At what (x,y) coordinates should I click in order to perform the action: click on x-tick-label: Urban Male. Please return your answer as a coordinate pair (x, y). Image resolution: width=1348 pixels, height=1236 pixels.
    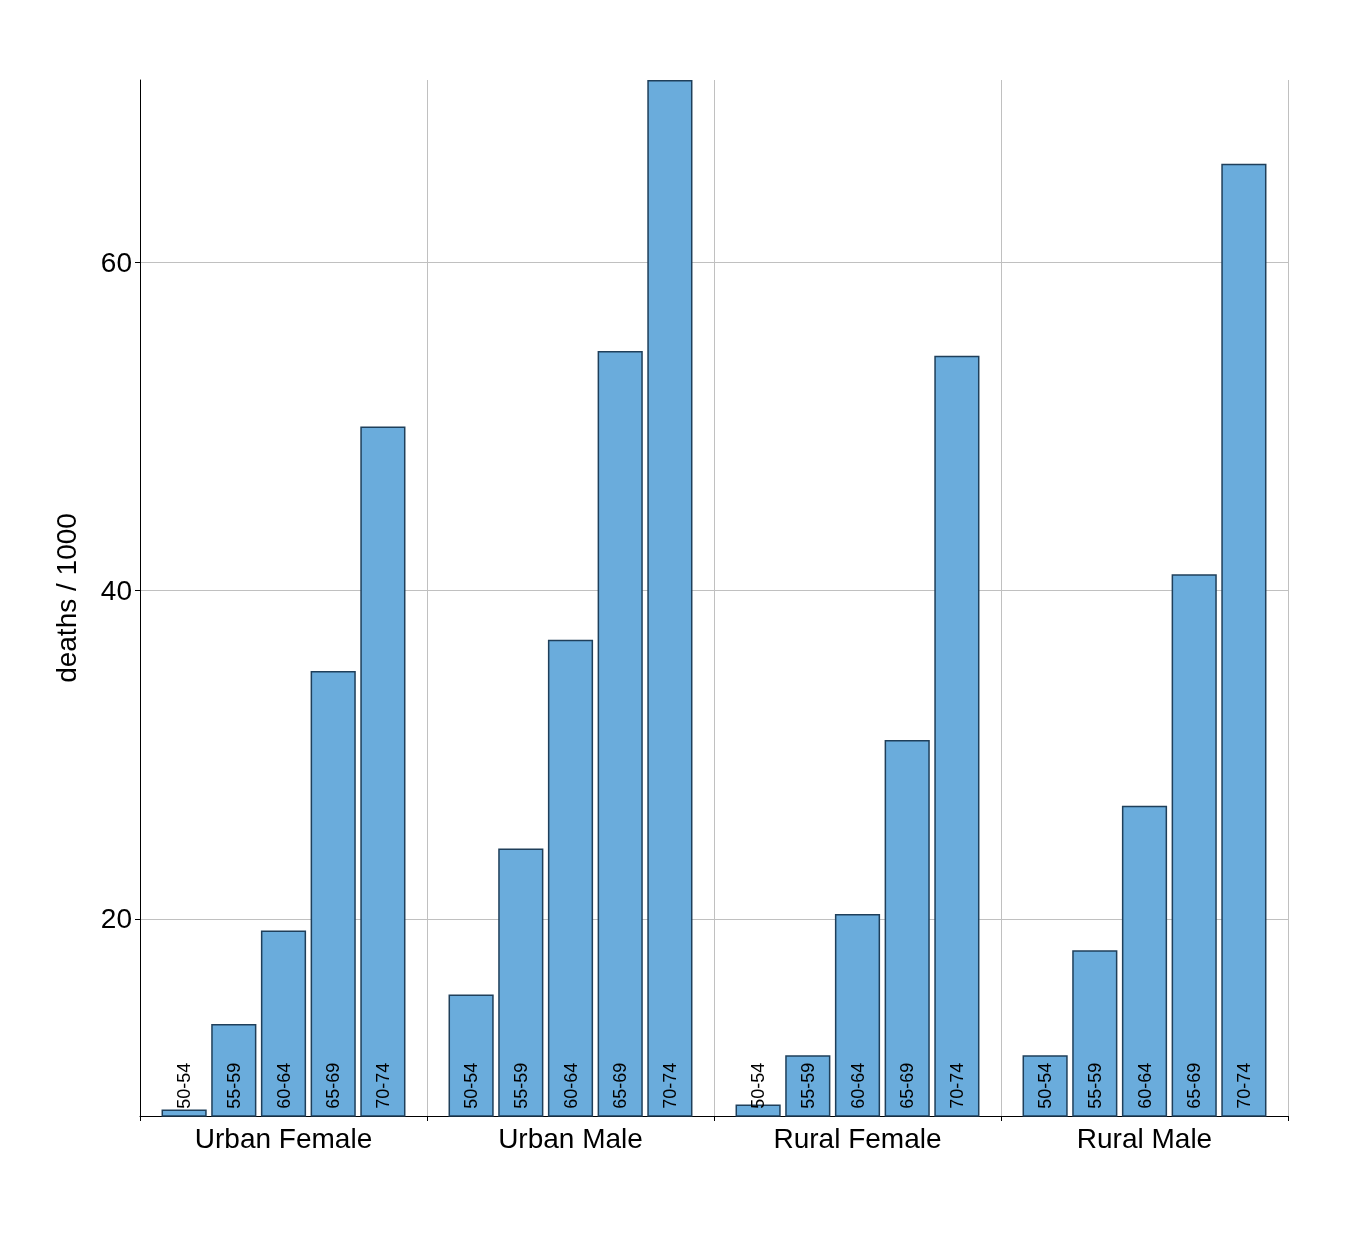
    Looking at the image, I should click on (570, 1138).